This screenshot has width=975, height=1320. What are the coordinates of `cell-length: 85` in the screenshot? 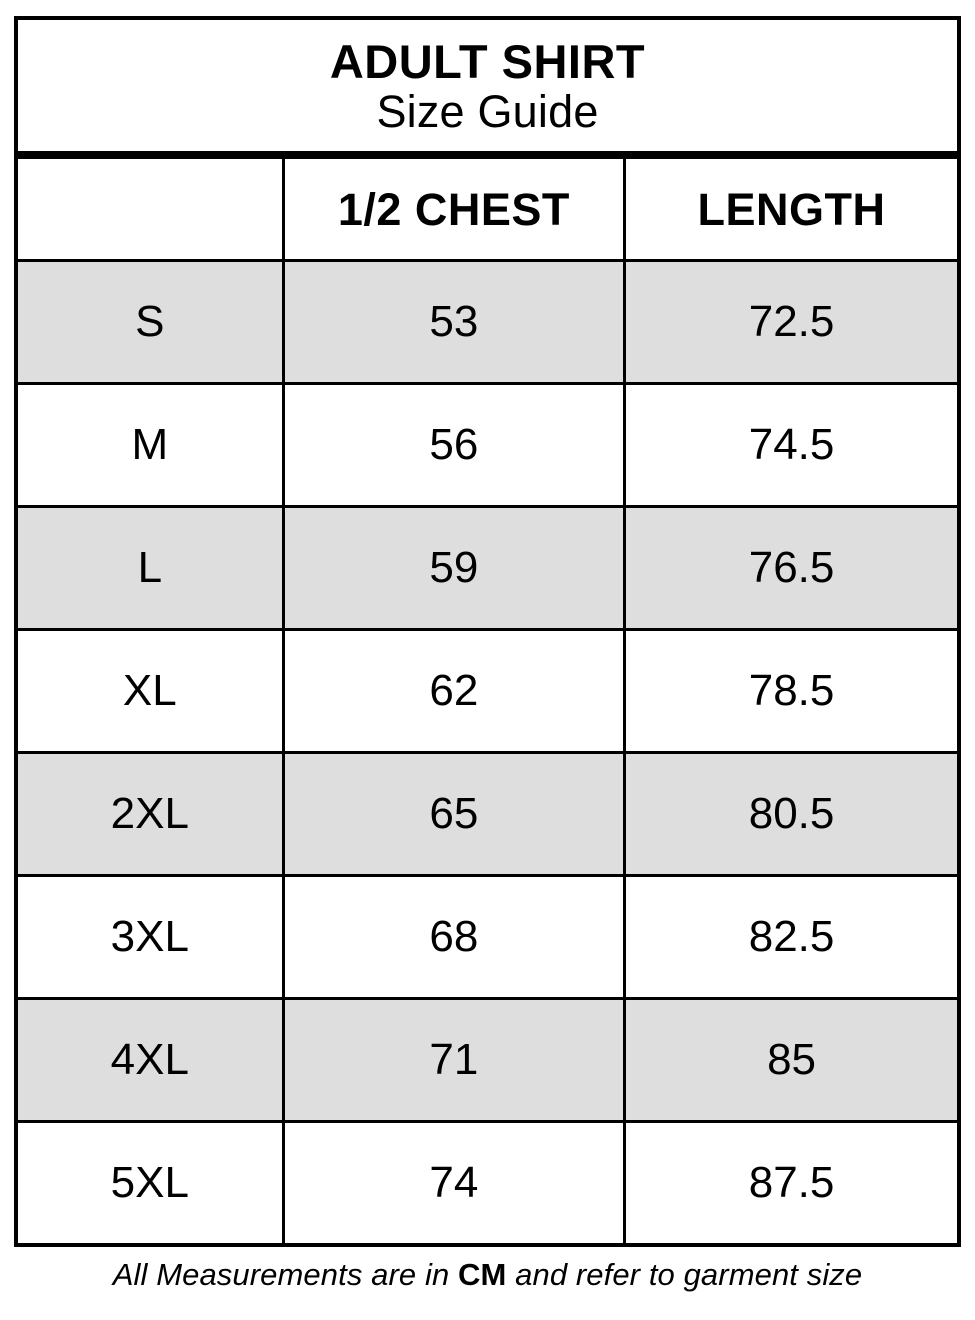 It's located at (790, 1060).